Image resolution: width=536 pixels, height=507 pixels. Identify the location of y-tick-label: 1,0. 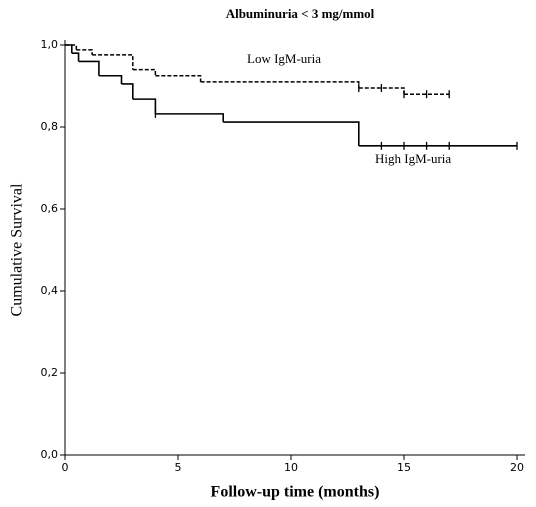
(50, 44).